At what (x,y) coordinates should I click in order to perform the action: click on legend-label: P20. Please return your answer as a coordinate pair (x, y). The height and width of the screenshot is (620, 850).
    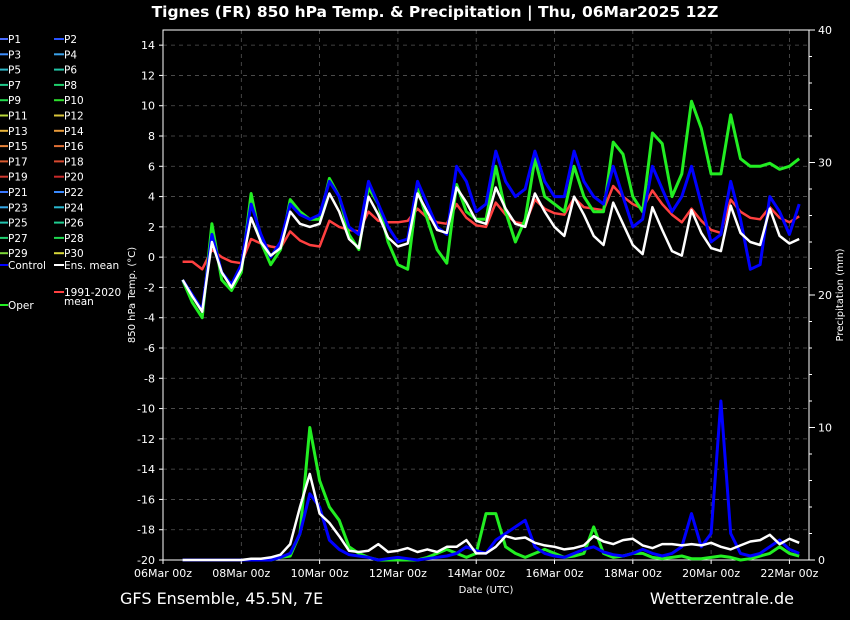
    Looking at the image, I should click on (74, 178).